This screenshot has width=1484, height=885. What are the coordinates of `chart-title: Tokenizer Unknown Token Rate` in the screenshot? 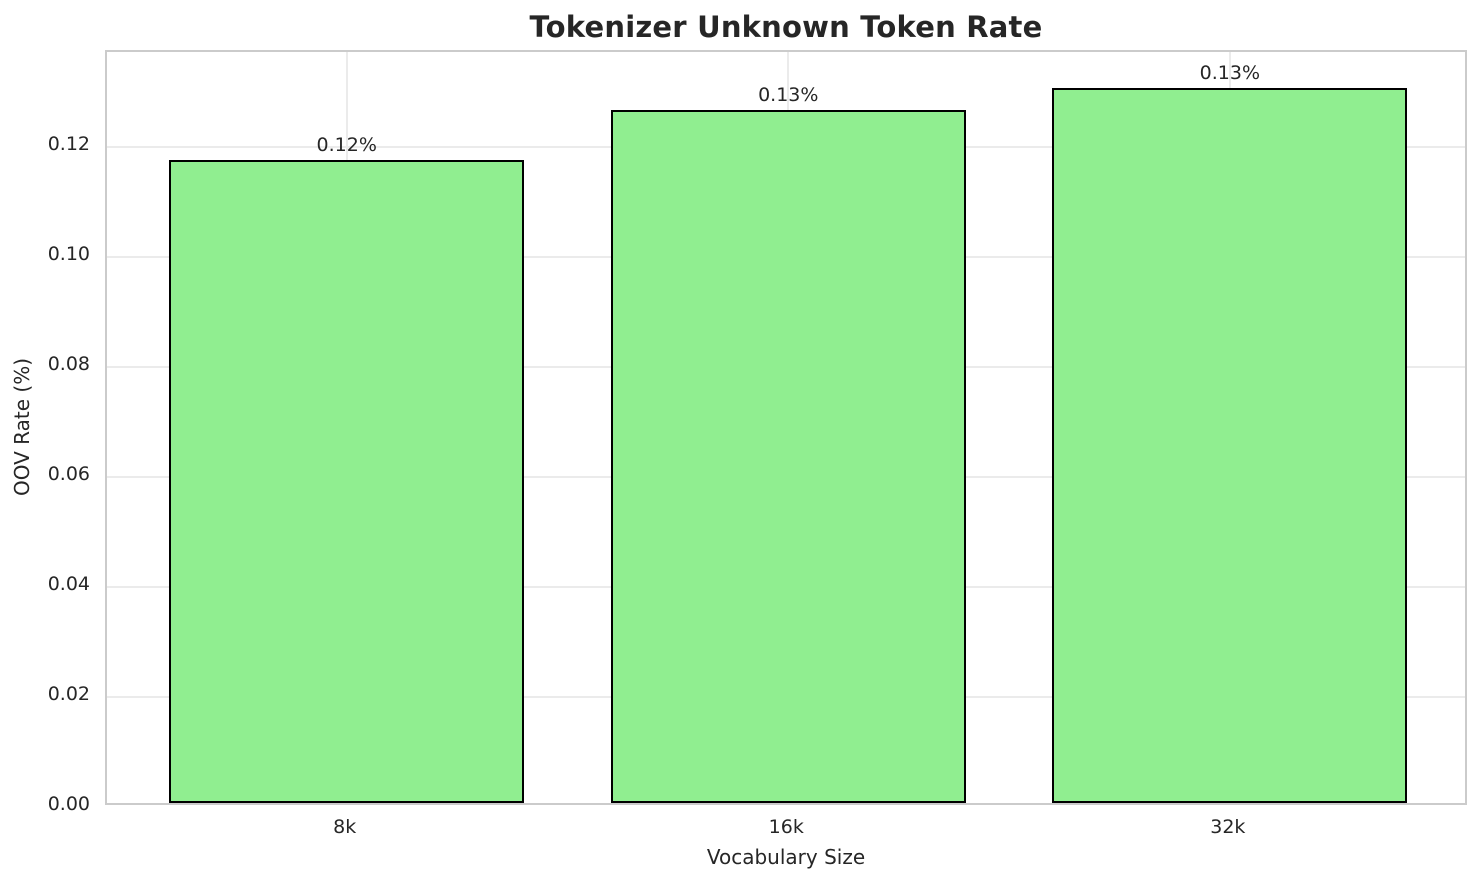 It's located at (786, 27).